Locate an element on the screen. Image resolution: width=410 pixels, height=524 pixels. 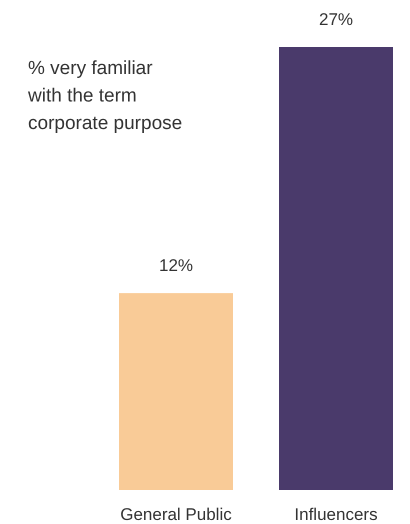
x-tick-label: General Public is located at coordinates (176, 514).